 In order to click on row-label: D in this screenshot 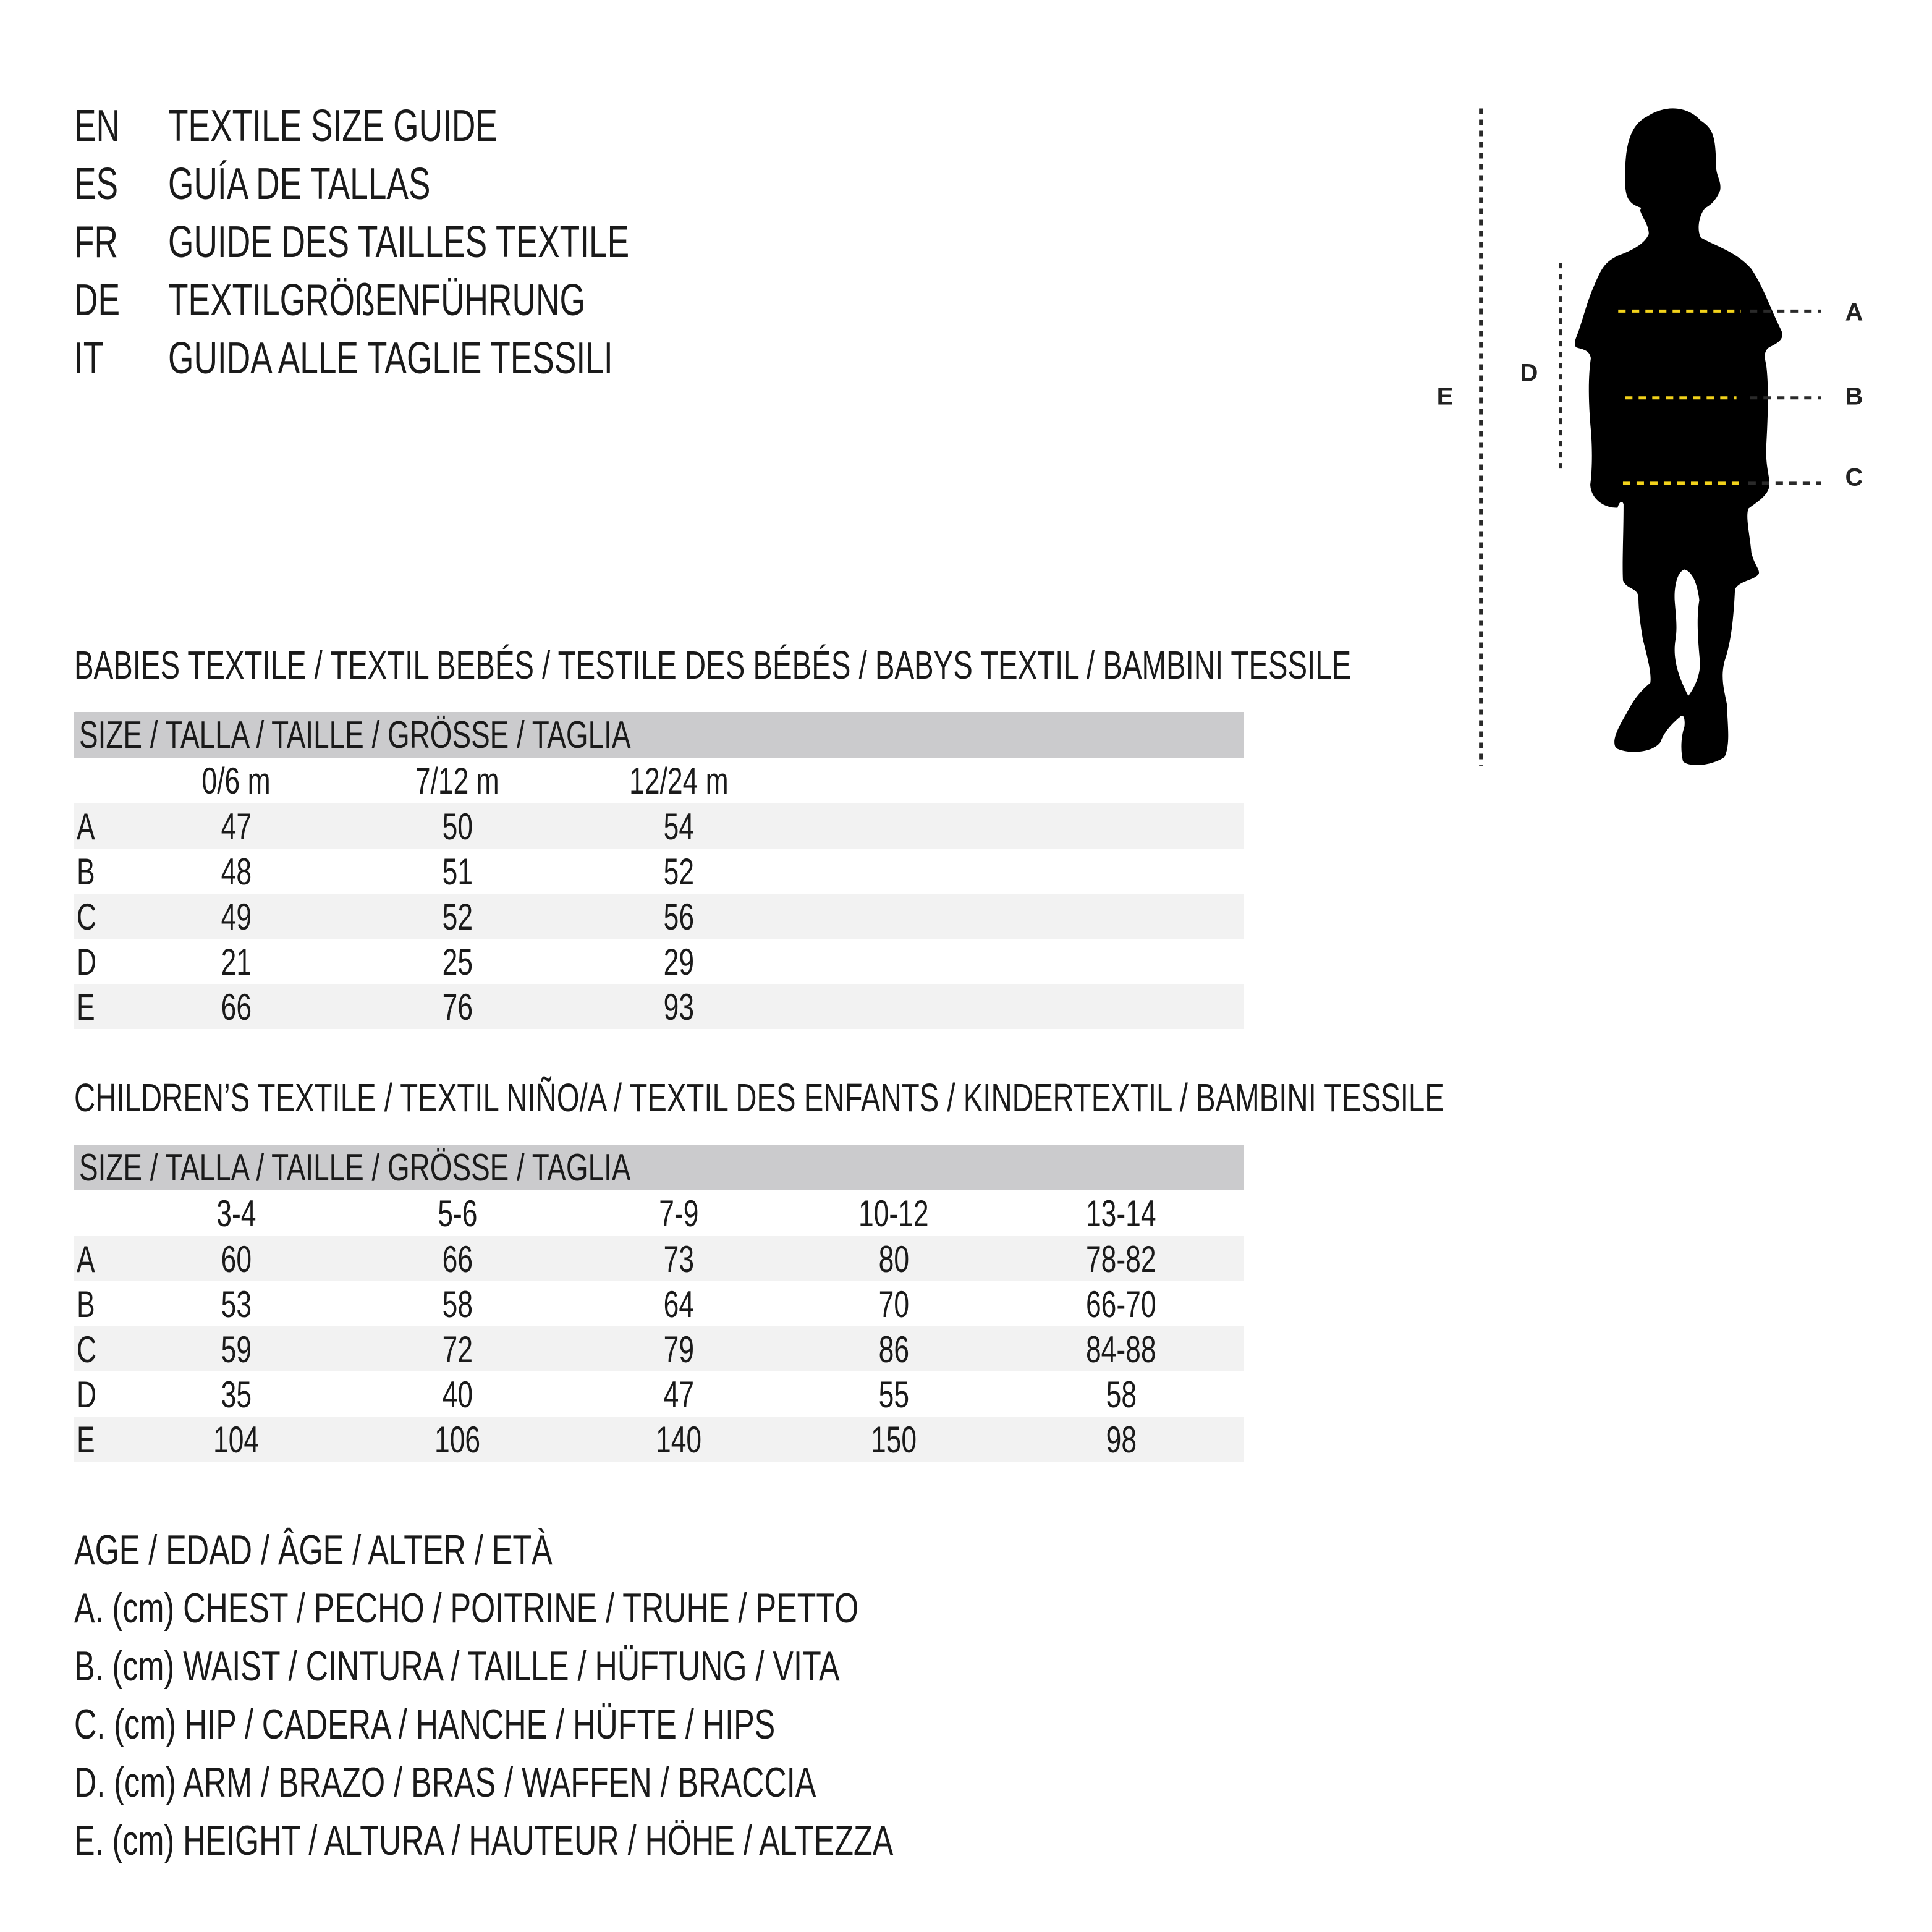, I will do `click(90, 1394)`.